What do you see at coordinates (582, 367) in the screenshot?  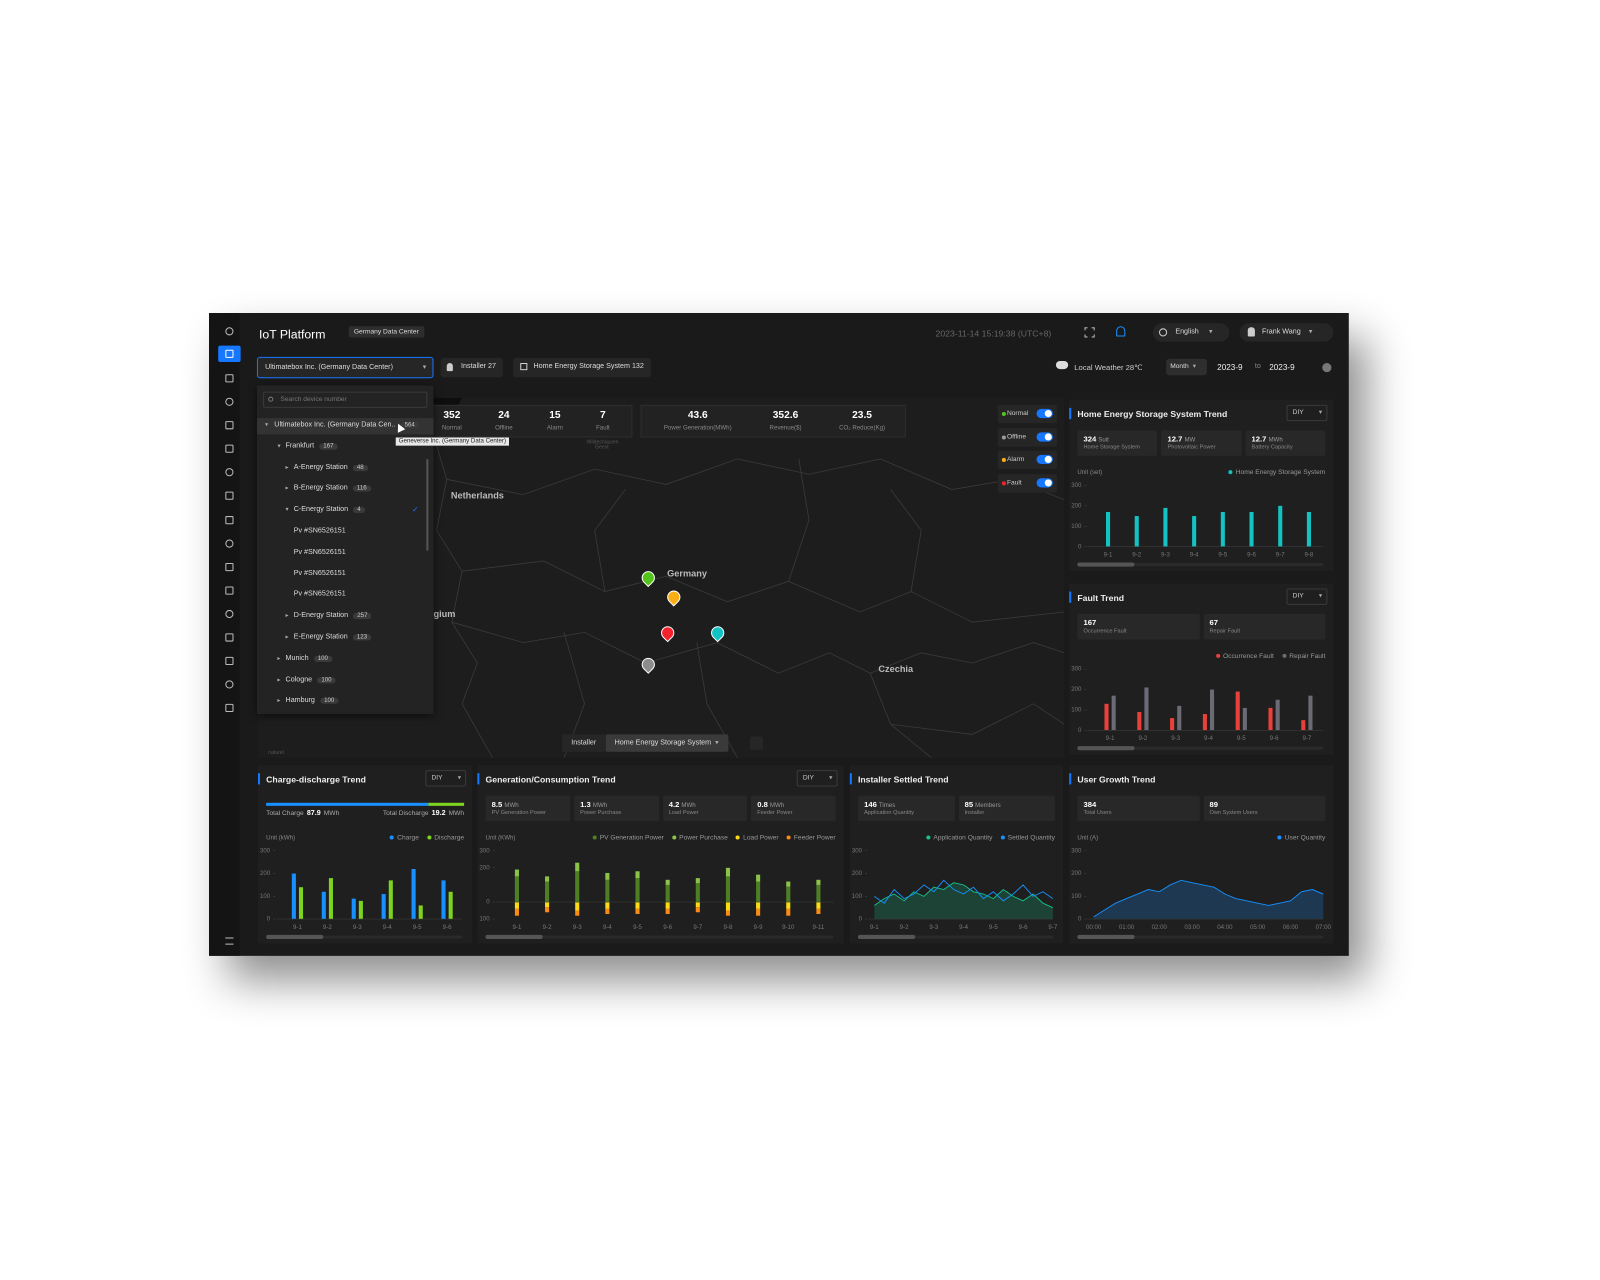 I see `system-filter: Home Energy Storage System 132` at bounding box center [582, 367].